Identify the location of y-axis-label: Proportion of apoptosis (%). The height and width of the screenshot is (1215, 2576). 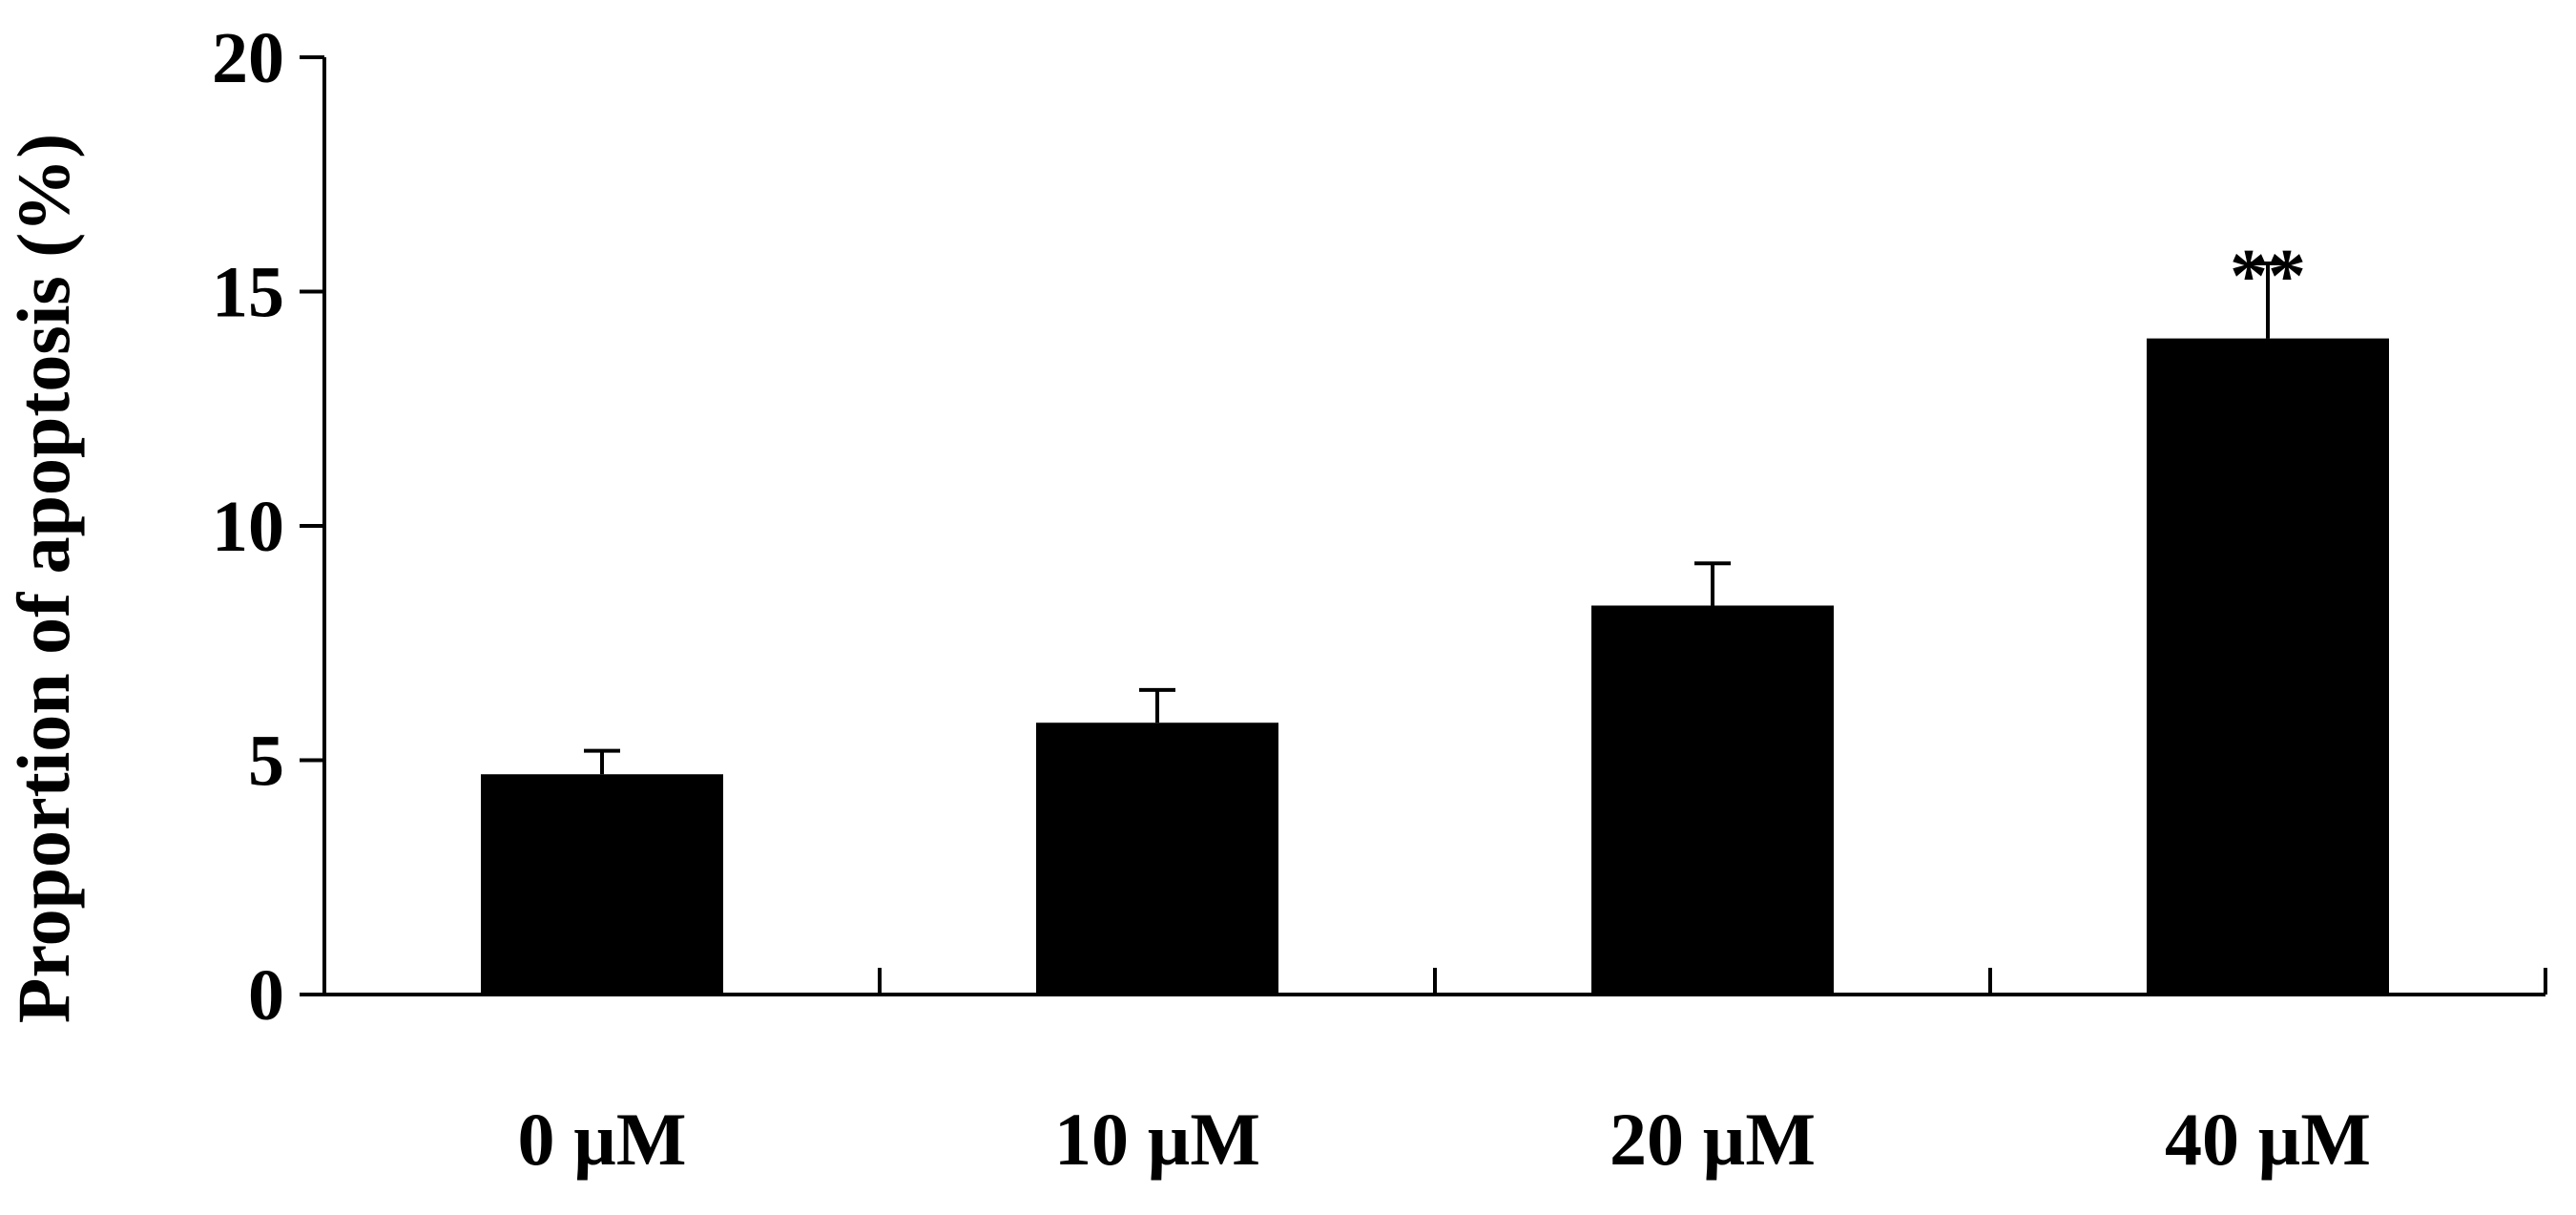
(43, 579).